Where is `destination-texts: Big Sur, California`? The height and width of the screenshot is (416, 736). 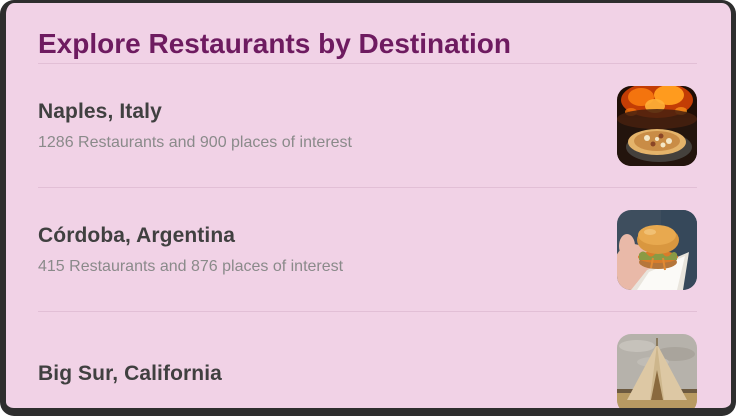 destination-texts: Big Sur, California is located at coordinates (130, 374).